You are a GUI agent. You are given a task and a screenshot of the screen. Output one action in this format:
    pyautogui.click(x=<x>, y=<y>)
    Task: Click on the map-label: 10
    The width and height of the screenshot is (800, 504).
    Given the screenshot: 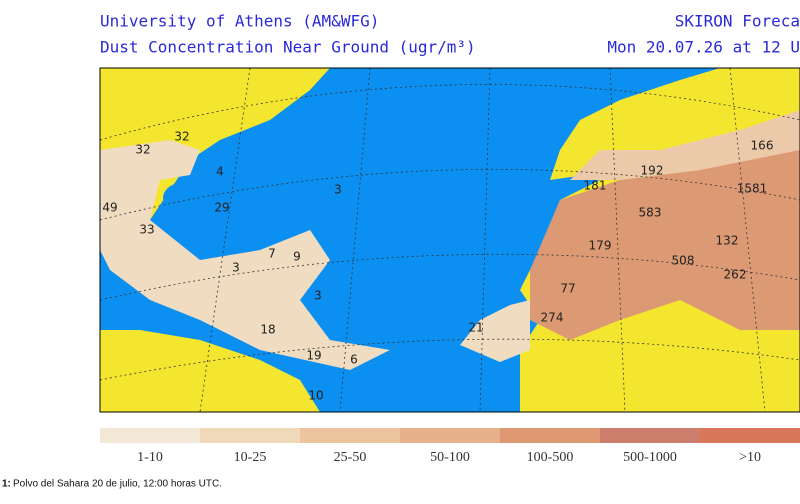 What is the action you would take?
    pyautogui.click(x=315, y=396)
    